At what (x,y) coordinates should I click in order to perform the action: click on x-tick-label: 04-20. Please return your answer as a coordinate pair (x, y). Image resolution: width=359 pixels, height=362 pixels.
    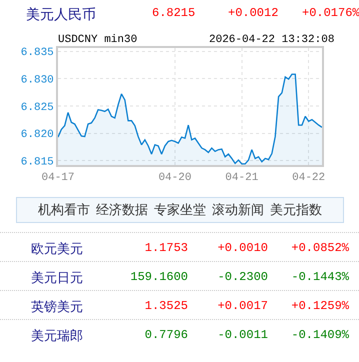
    Looking at the image, I should click on (175, 178).